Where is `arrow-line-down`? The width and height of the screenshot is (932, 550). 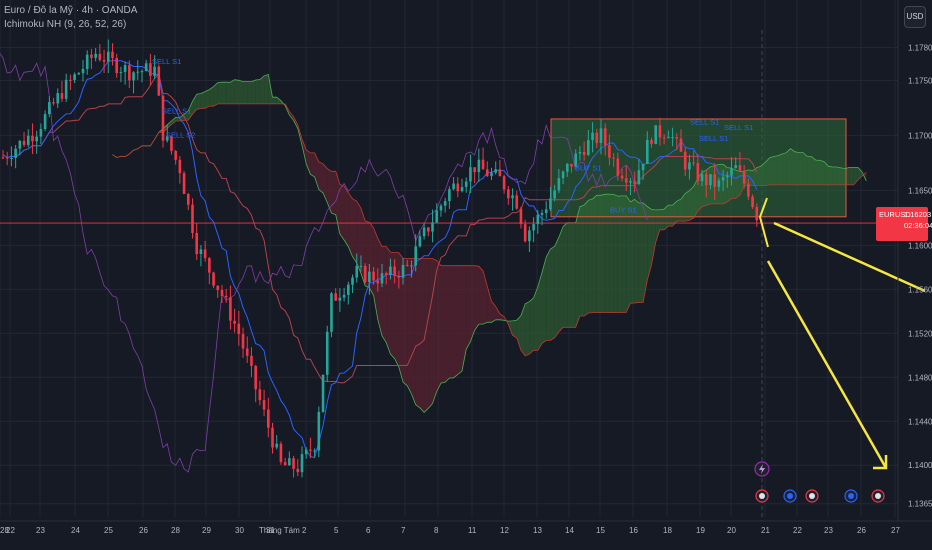
arrow-line-down is located at coordinates (827, 364).